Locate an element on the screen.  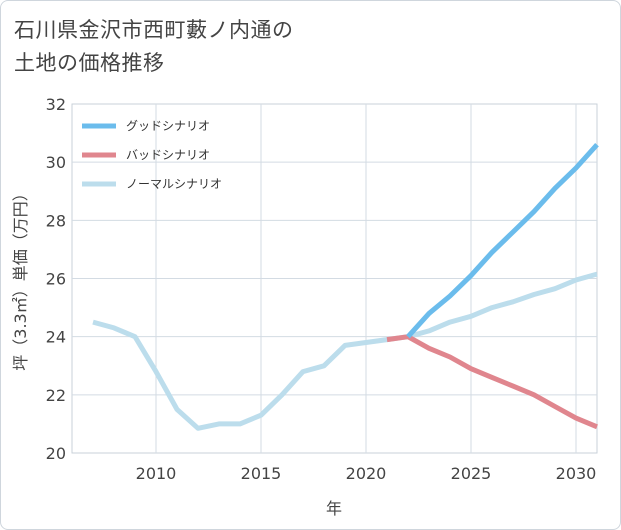
y-tick-label: 26 is located at coordinates (56, 279).